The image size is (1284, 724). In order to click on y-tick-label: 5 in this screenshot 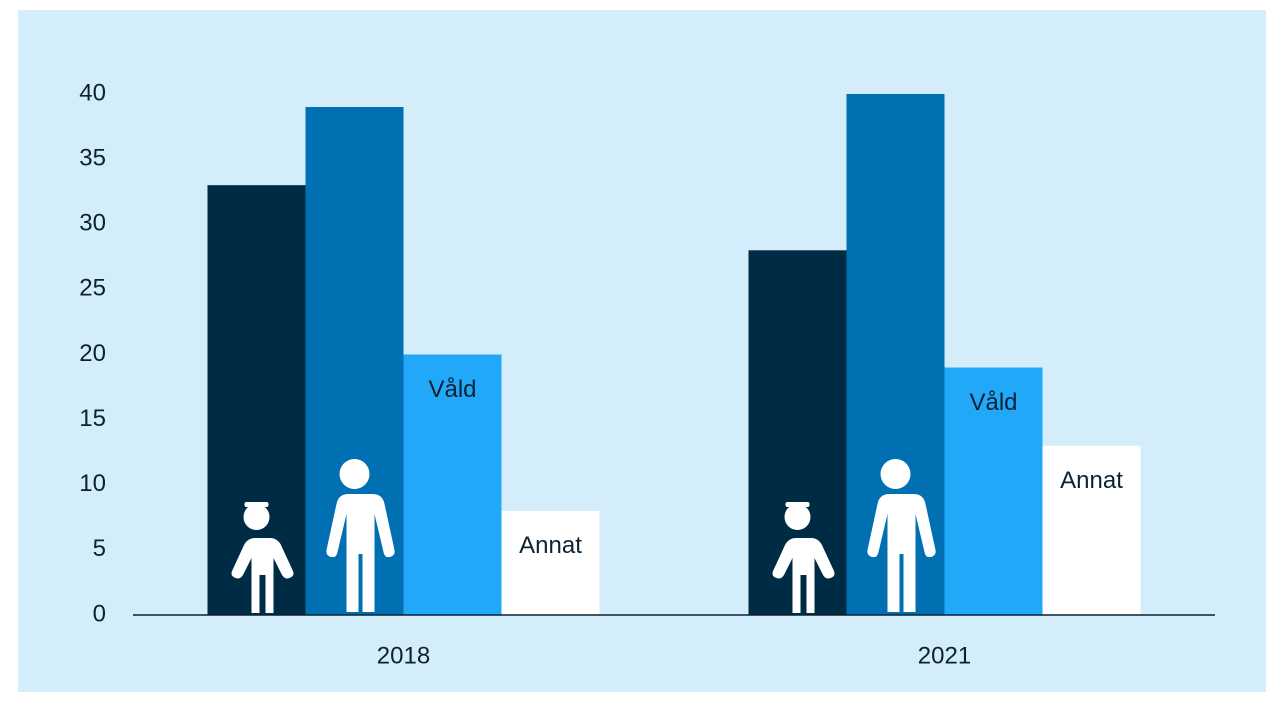, I will do `click(99, 548)`.